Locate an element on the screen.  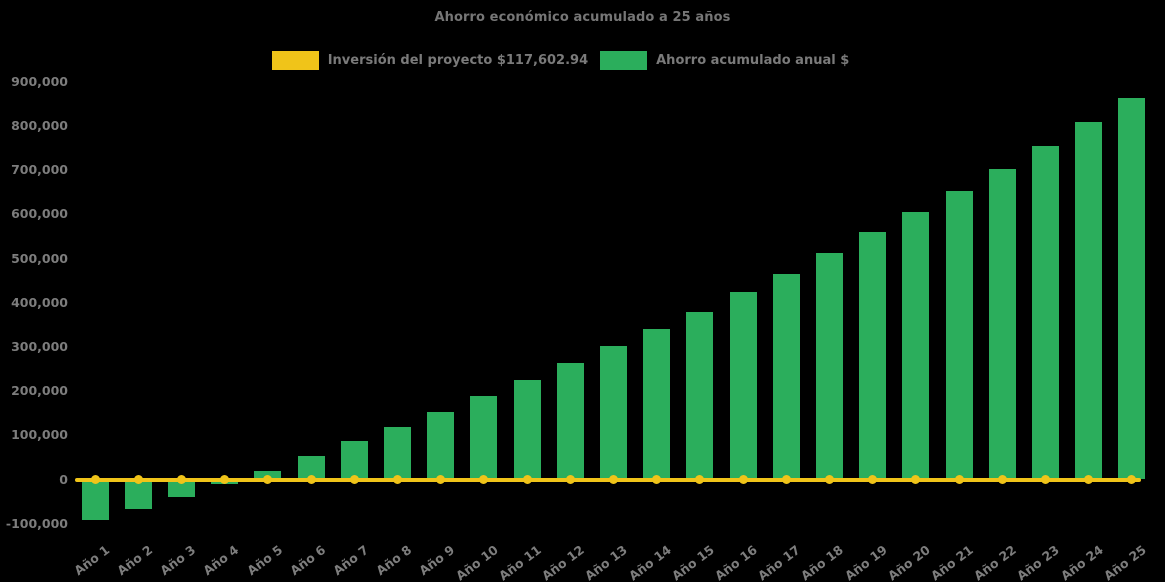
y-axis-tick-label: 200,000 is located at coordinates (39, 391).